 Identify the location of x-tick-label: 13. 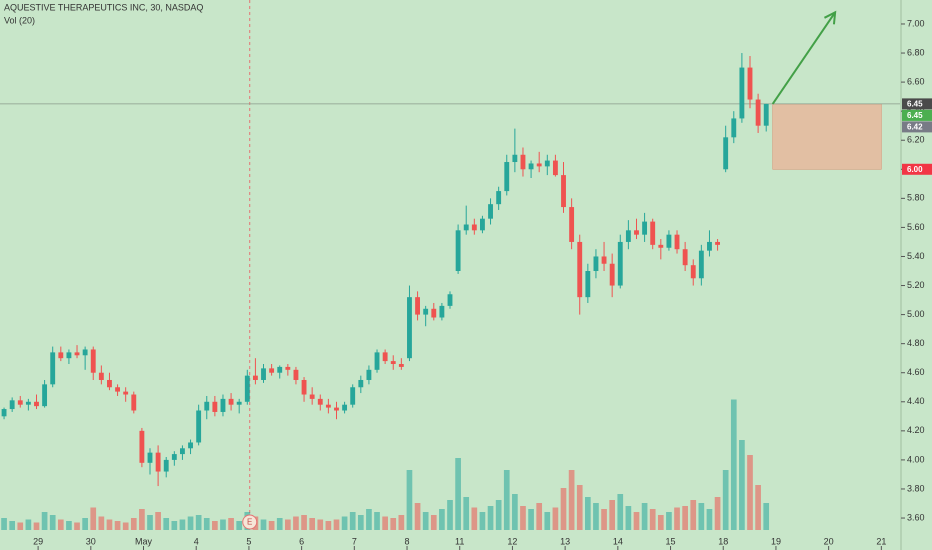
(565, 541).